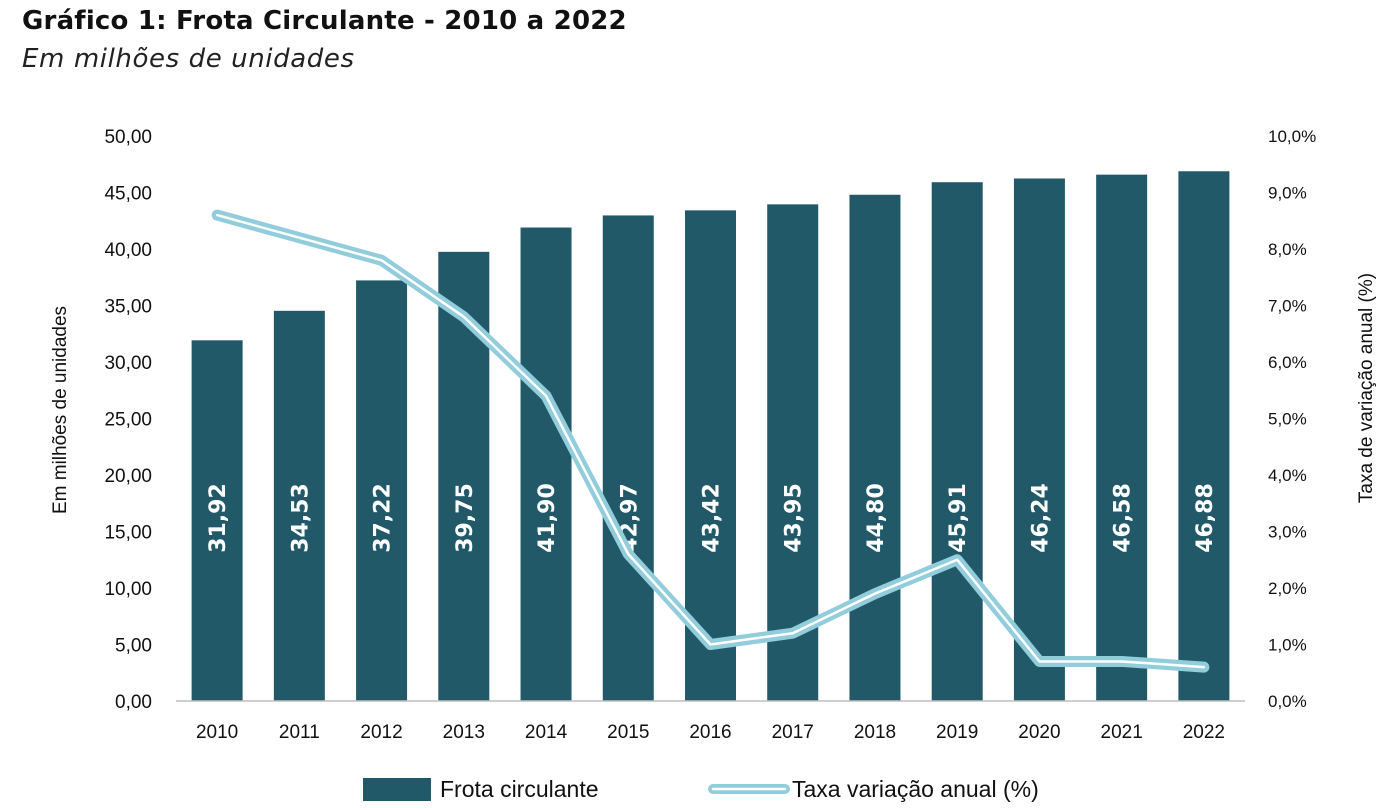 The width and height of the screenshot is (1391, 810). I want to click on x-tick-label: 2016, so click(710, 732).